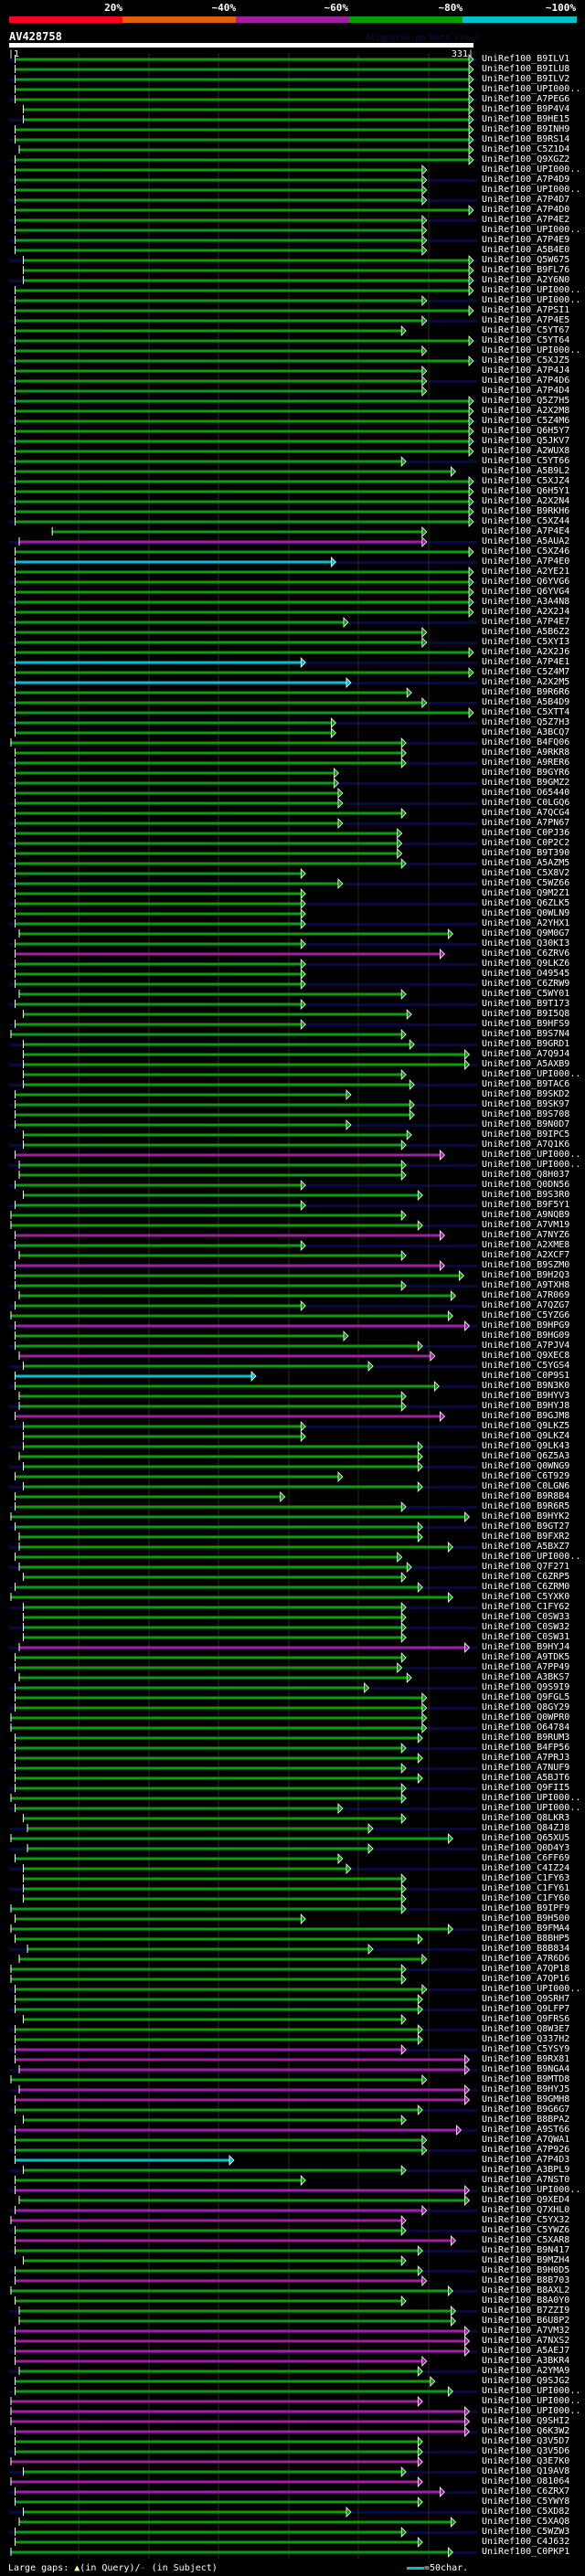 Image resolution: width=585 pixels, height=2576 pixels. What do you see at coordinates (526, 2280) in the screenshot?
I see `hit-label: UniRef100_B8B703` at bounding box center [526, 2280].